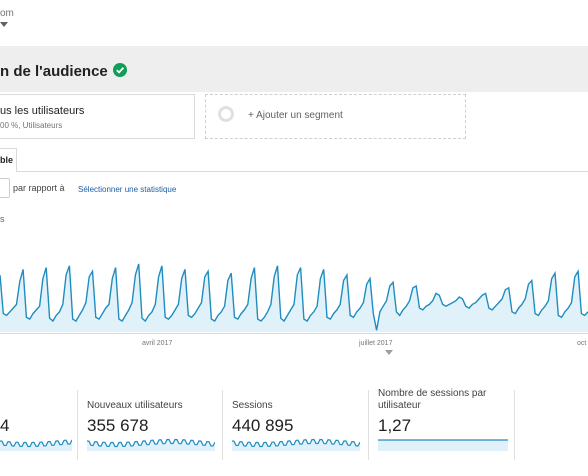  Describe the element at coordinates (582, 343) in the screenshot. I see `x-tick-october: oct` at that location.